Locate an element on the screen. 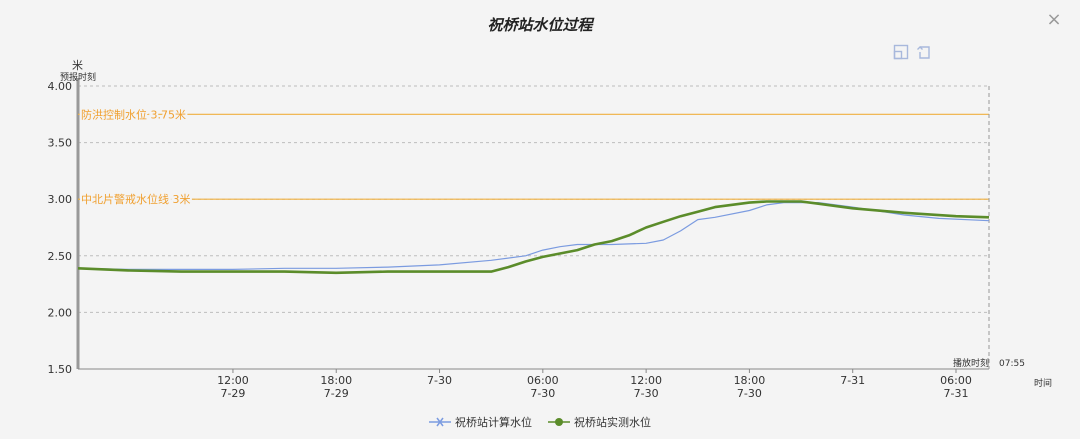  y-tick-label: 1.50 is located at coordinates (60, 369).